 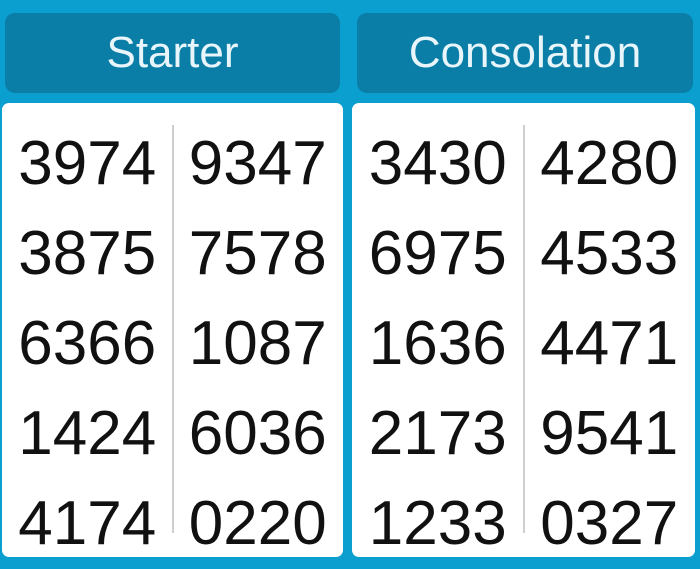 What do you see at coordinates (609, 343) in the screenshot?
I see `number-cell: 4471` at bounding box center [609, 343].